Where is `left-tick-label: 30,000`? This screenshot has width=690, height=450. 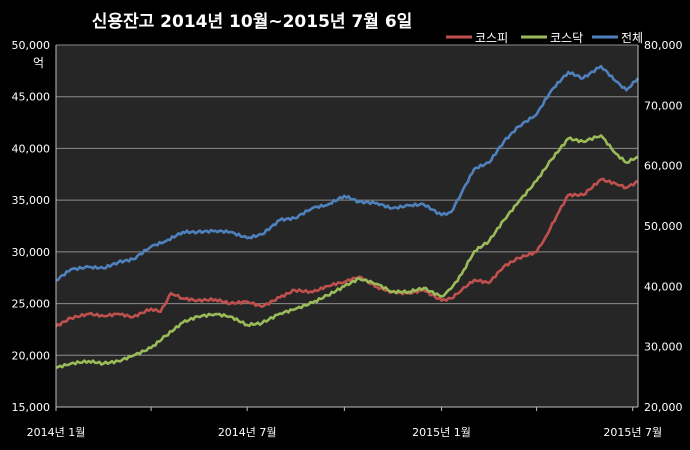 left-tick-label: 30,000 is located at coordinates (31, 252).